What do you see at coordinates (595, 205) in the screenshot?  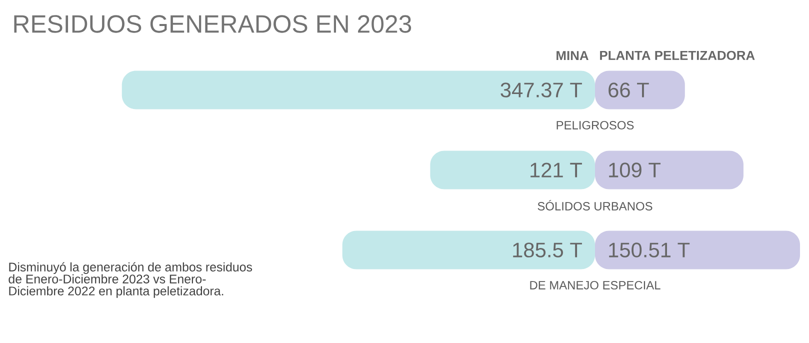 I see `y-tick-label: SÓLIDOS URBANOS` at bounding box center [595, 205].